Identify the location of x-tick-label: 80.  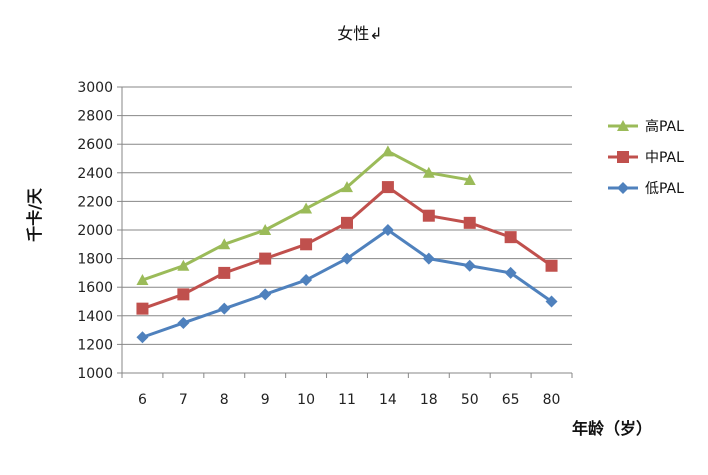
(552, 400).